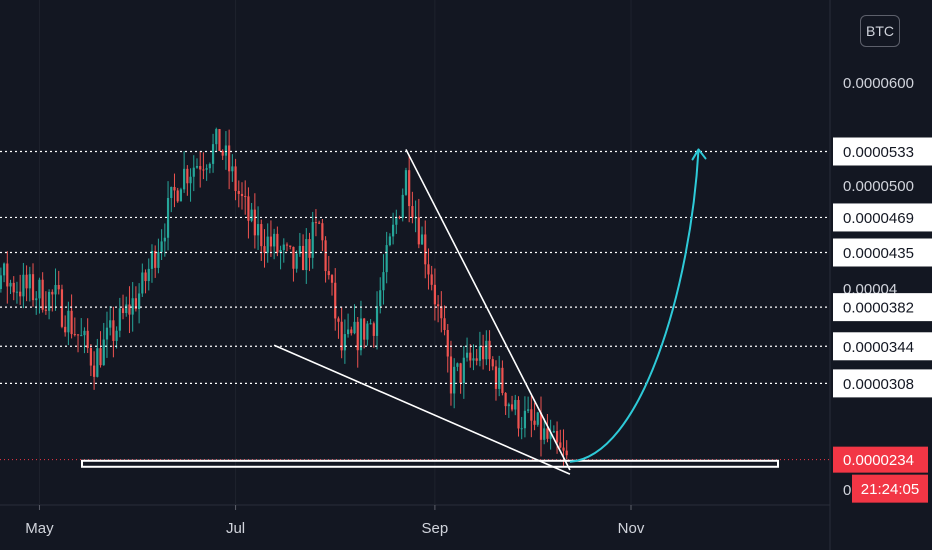 The height and width of the screenshot is (550, 932). I want to click on countdown-label: 21:24:05, so click(890, 489).